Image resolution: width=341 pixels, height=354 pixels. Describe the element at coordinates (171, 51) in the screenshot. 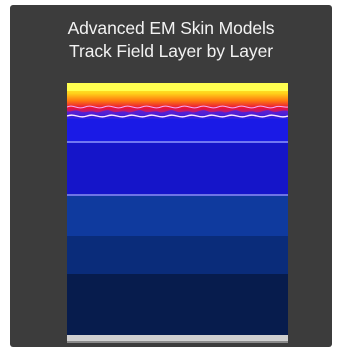

I see `figure-title-line-2: Track Field Layer by Layer` at that location.